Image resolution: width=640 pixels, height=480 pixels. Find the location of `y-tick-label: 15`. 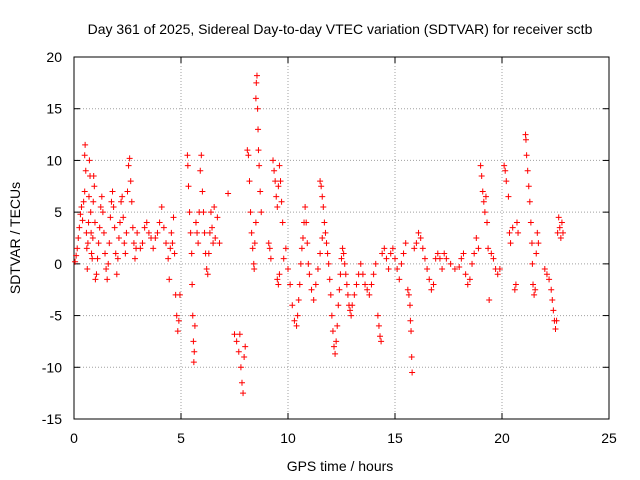

y-tick-label: 15 is located at coordinates (54, 109).